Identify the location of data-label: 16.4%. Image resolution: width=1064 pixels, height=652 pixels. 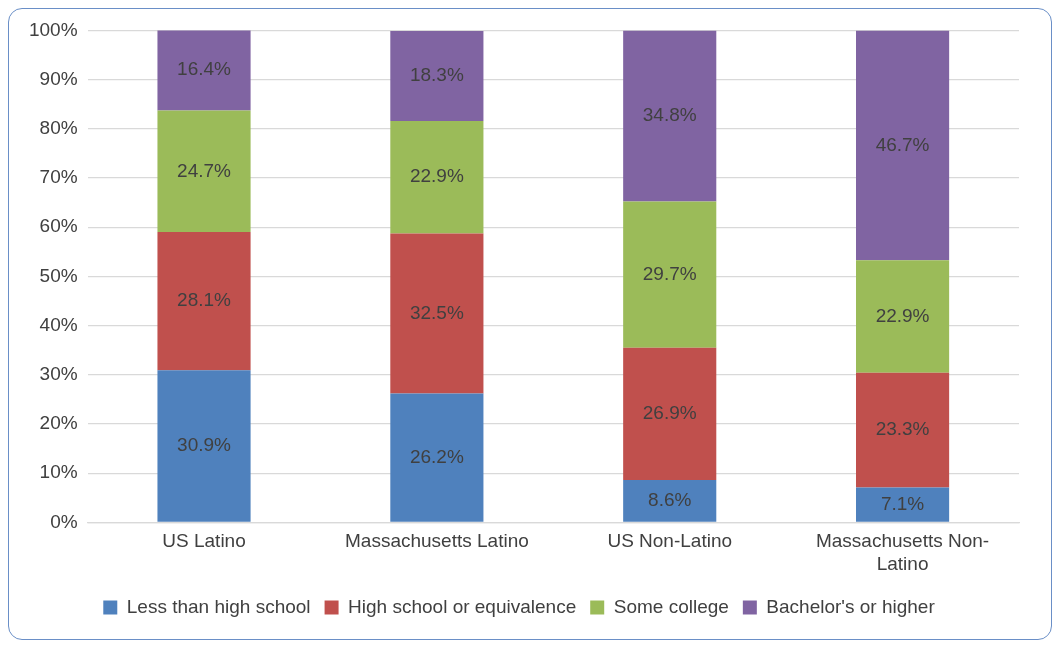
(204, 69).